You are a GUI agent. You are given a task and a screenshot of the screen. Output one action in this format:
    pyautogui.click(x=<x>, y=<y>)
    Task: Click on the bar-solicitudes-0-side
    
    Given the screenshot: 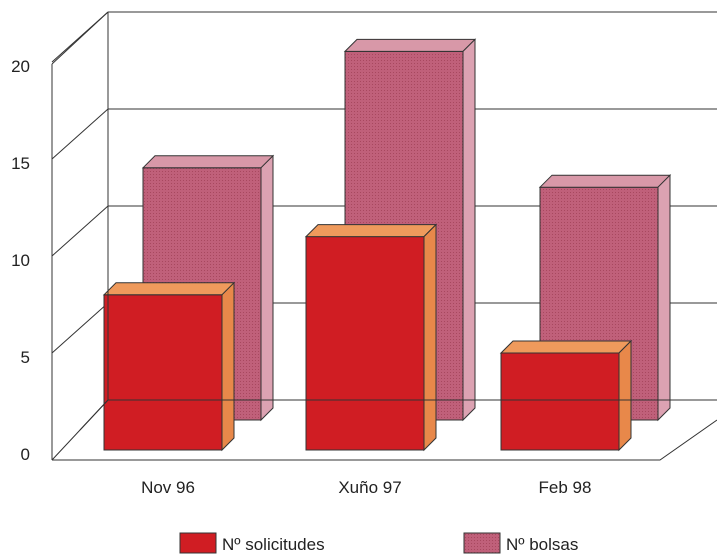 What is the action you would take?
    pyautogui.click(x=228, y=366)
    